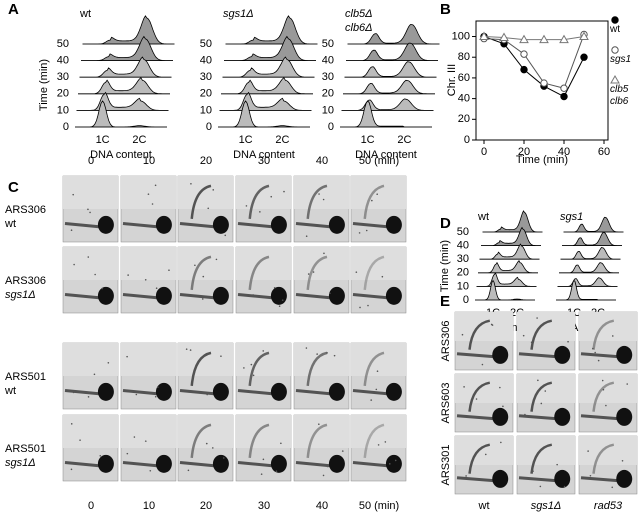  Describe the element at coordinates (246, 140) in the screenshot. I see `x-tick-label: 1C` at that location.